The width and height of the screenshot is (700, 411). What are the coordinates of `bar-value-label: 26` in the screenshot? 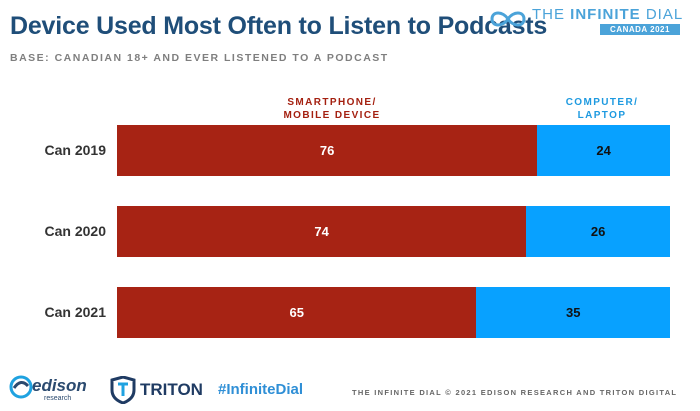 It's located at (598, 231).